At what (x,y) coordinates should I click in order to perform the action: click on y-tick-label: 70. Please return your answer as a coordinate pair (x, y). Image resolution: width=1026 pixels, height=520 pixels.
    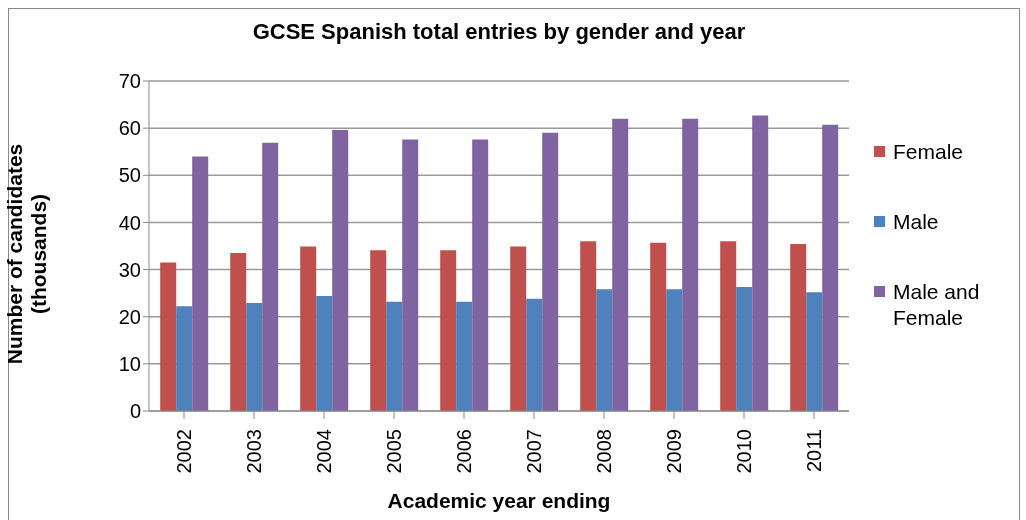
    Looking at the image, I should click on (129, 81).